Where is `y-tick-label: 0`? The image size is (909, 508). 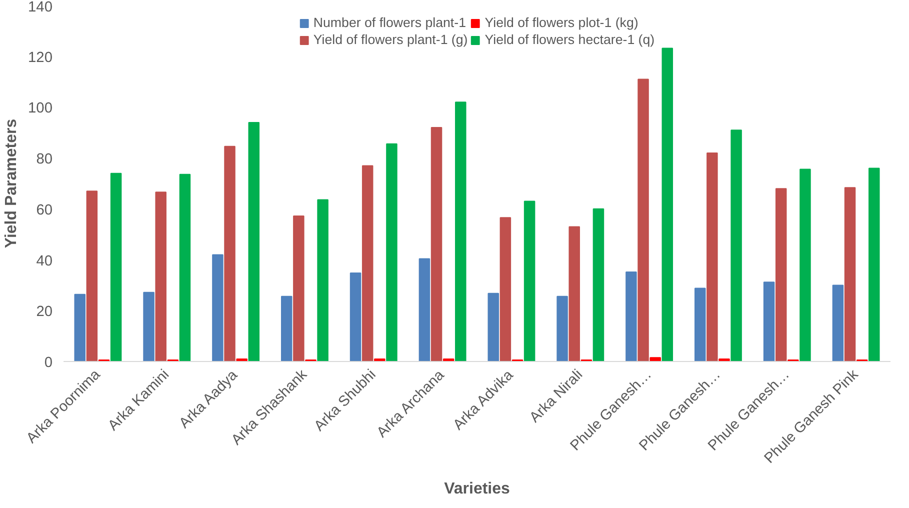
y-tick-label: 0 is located at coordinates (48, 363).